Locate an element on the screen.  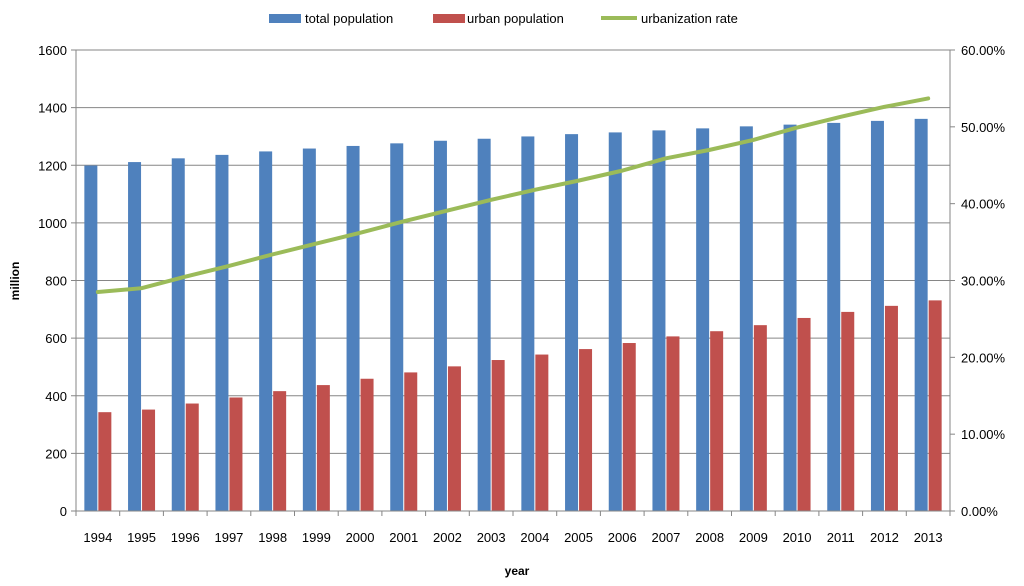
x-tick-label: 1999 is located at coordinates (316, 537).